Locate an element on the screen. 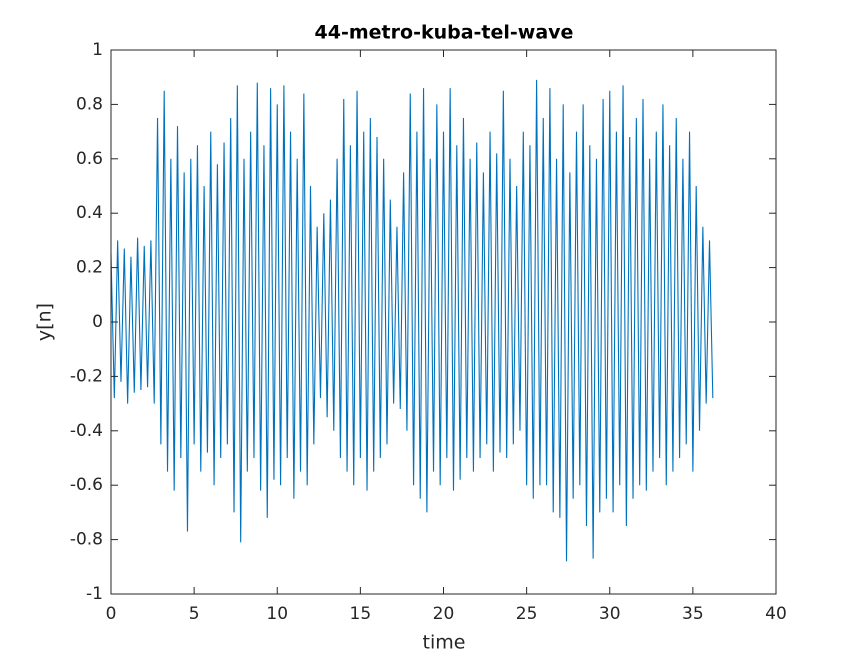  x-tick-label: 20 is located at coordinates (444, 614).